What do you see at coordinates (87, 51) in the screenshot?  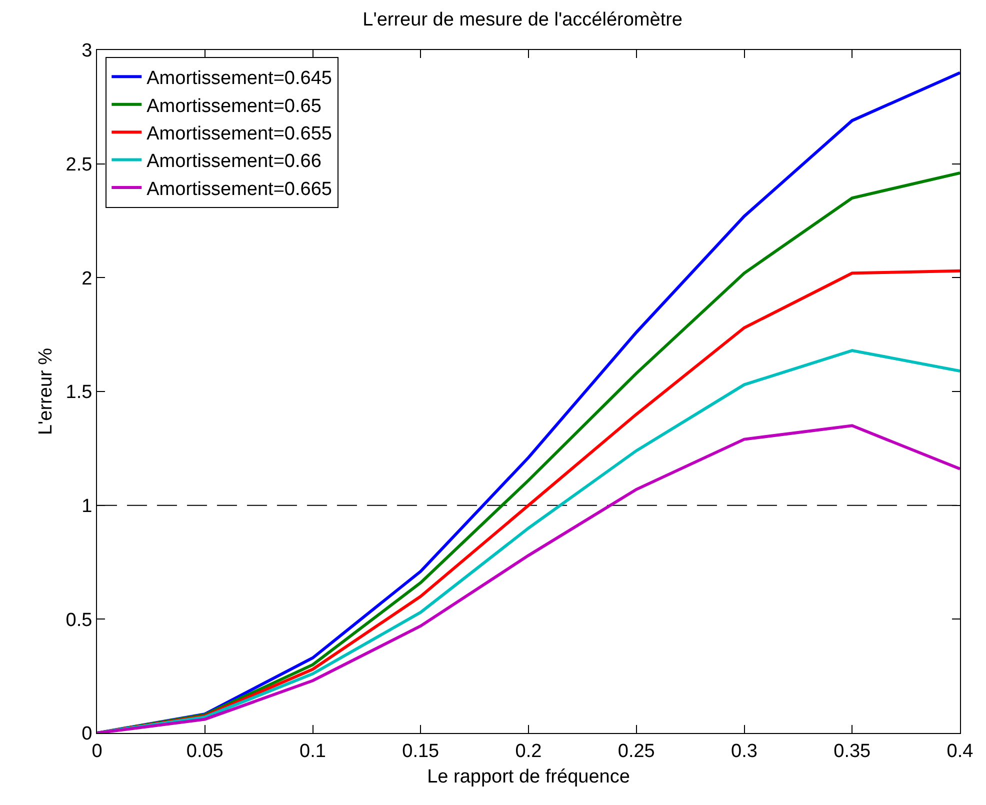 I see `y-tick-label: 3` at bounding box center [87, 51].